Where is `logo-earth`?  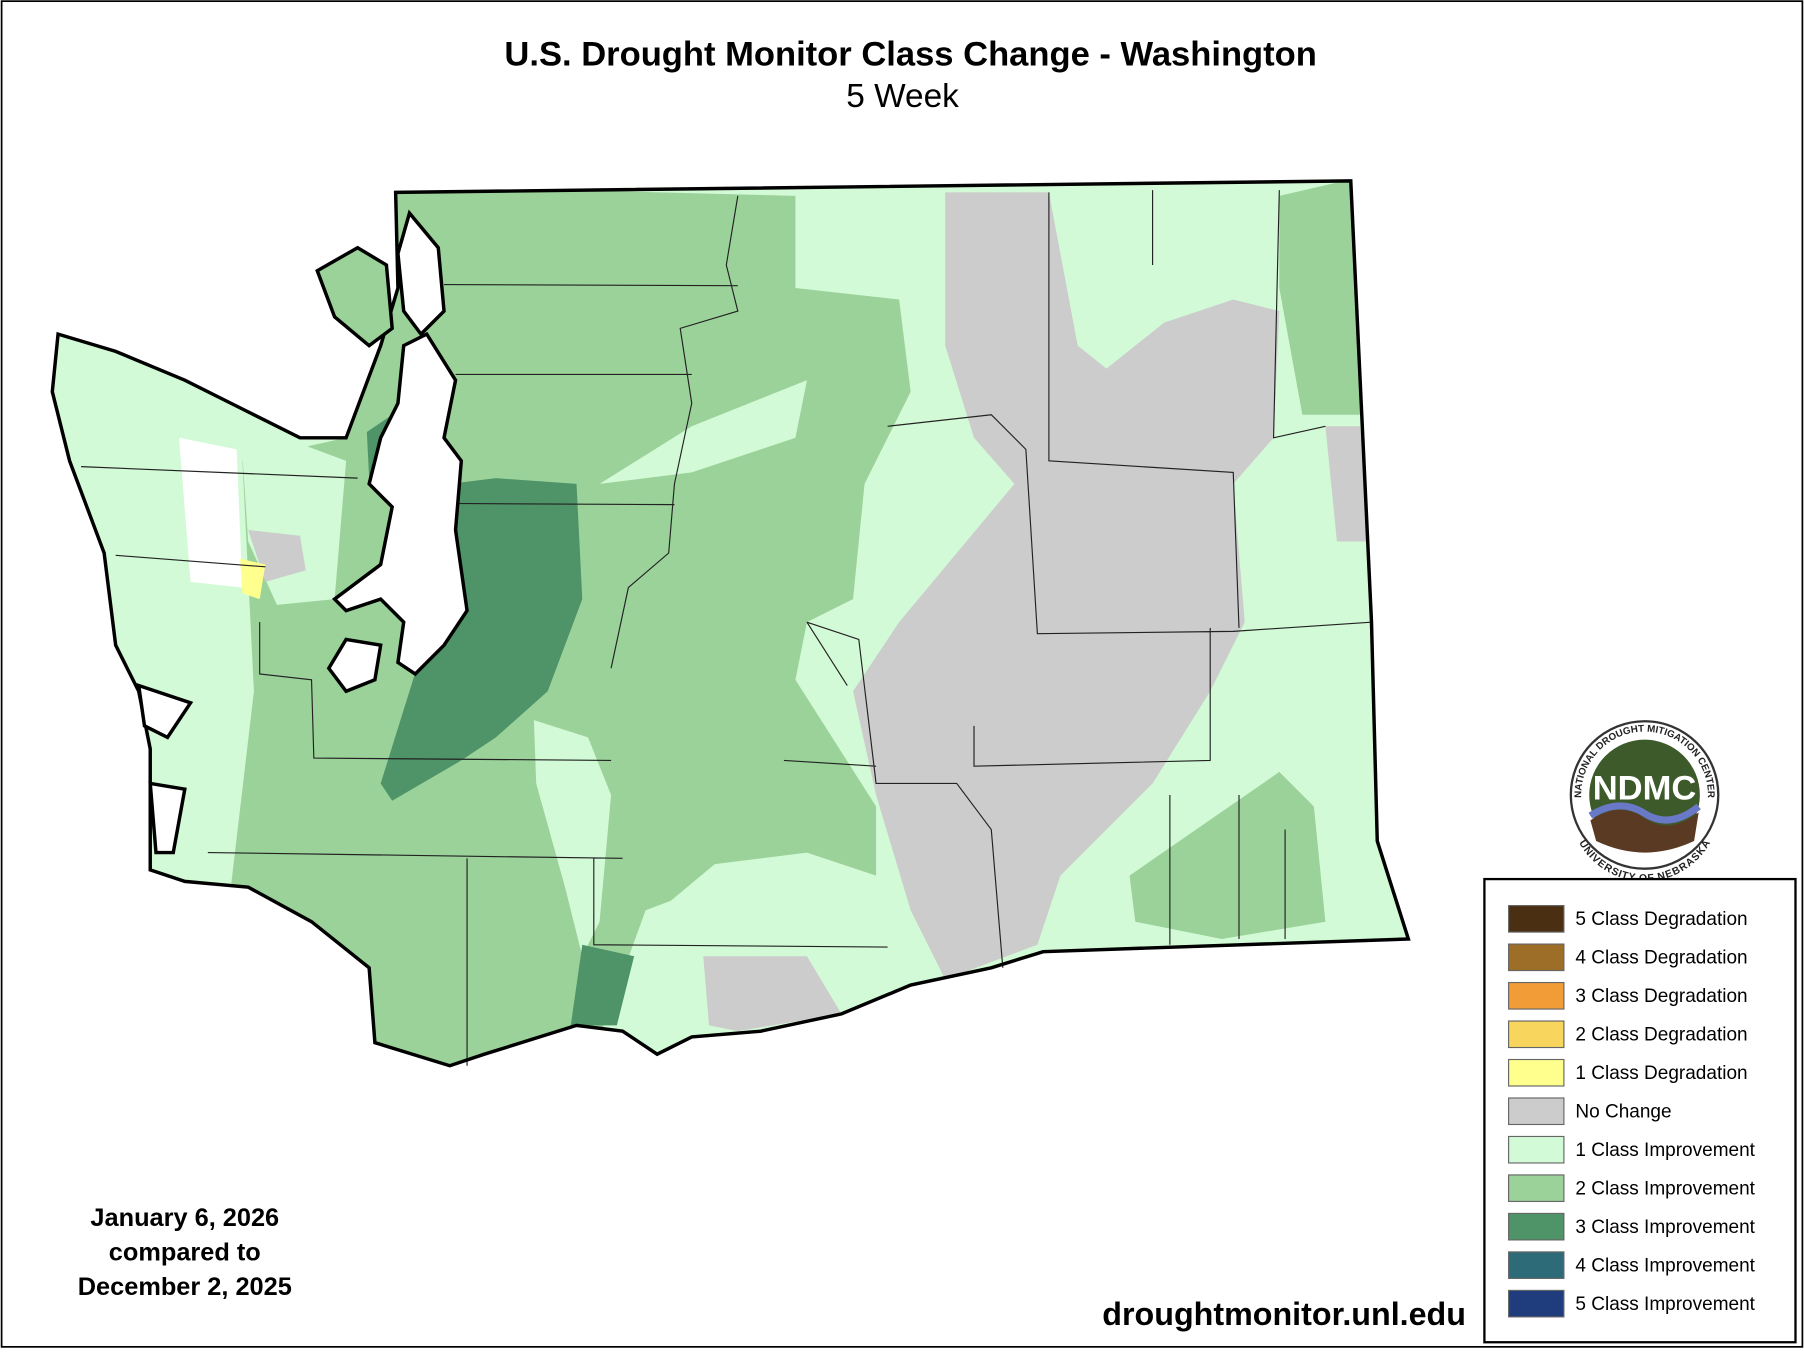
logo-earth is located at coordinates (1644, 831).